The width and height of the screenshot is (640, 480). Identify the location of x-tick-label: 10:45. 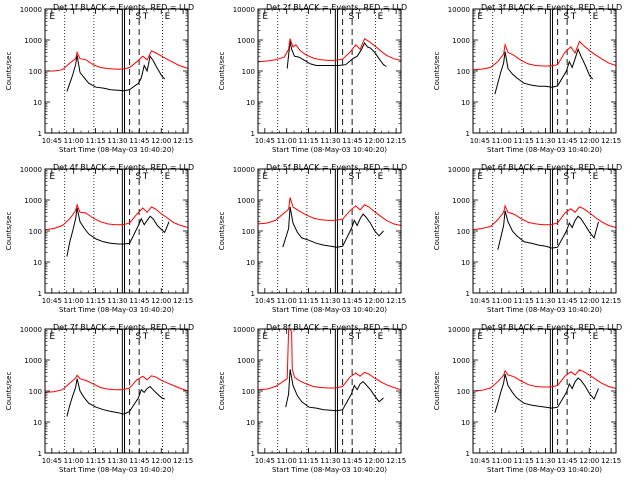
(52, 141).